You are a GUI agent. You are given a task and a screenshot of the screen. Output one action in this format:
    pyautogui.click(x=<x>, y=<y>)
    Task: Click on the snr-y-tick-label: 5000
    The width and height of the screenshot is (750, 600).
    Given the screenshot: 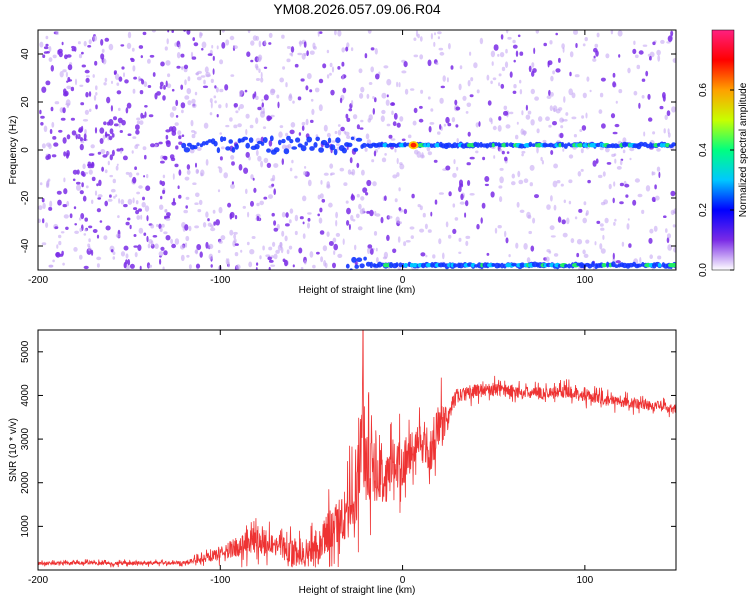 What is the action you would take?
    pyautogui.click(x=25, y=351)
    